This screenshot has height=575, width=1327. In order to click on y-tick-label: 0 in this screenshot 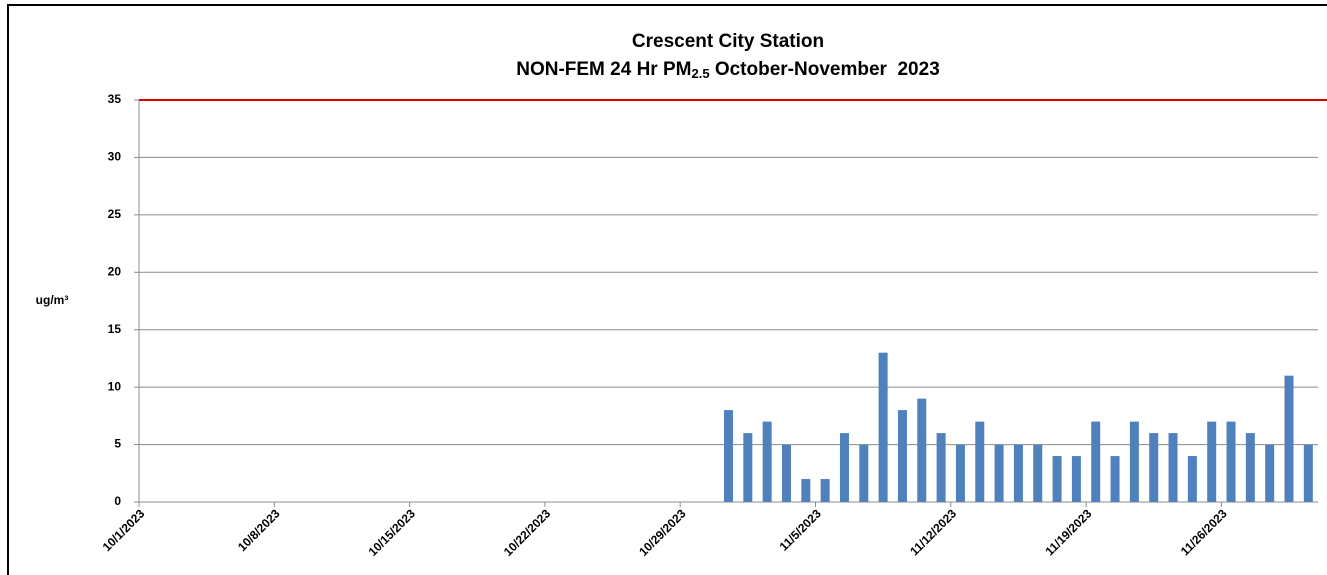, I will do `click(117, 501)`.